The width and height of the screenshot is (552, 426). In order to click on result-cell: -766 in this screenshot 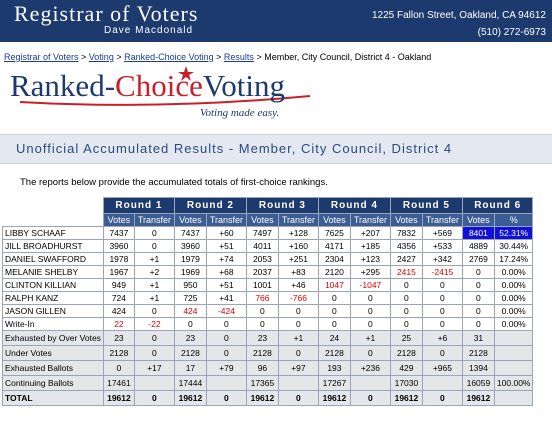, I will do `click(298, 298)`.